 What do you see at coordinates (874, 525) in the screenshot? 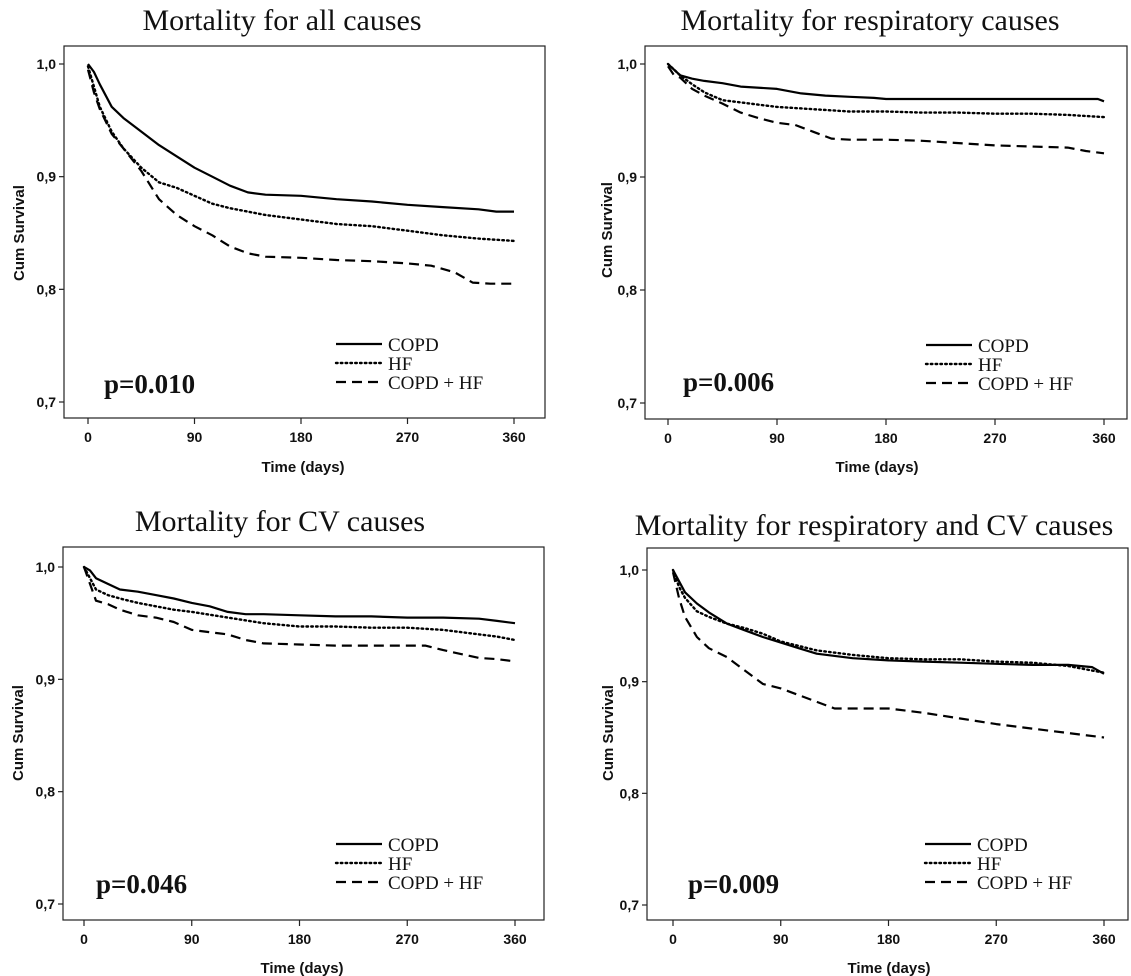
I see `chart-title: Mortality for respiratory and CV causes` at bounding box center [874, 525].